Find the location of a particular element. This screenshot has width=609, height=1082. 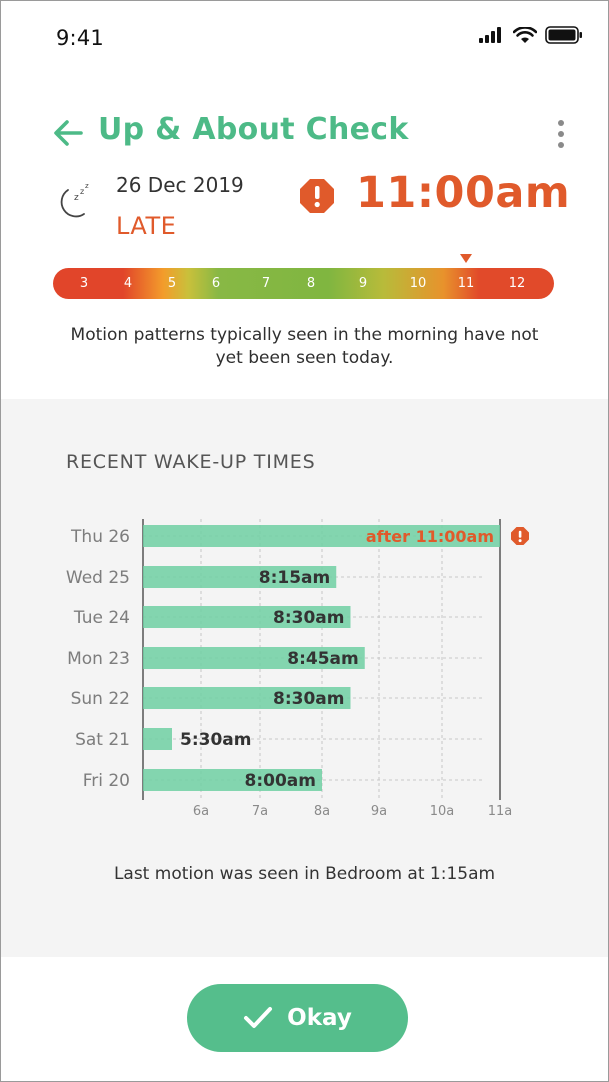

alert-small-icon is located at coordinates (520, 536).